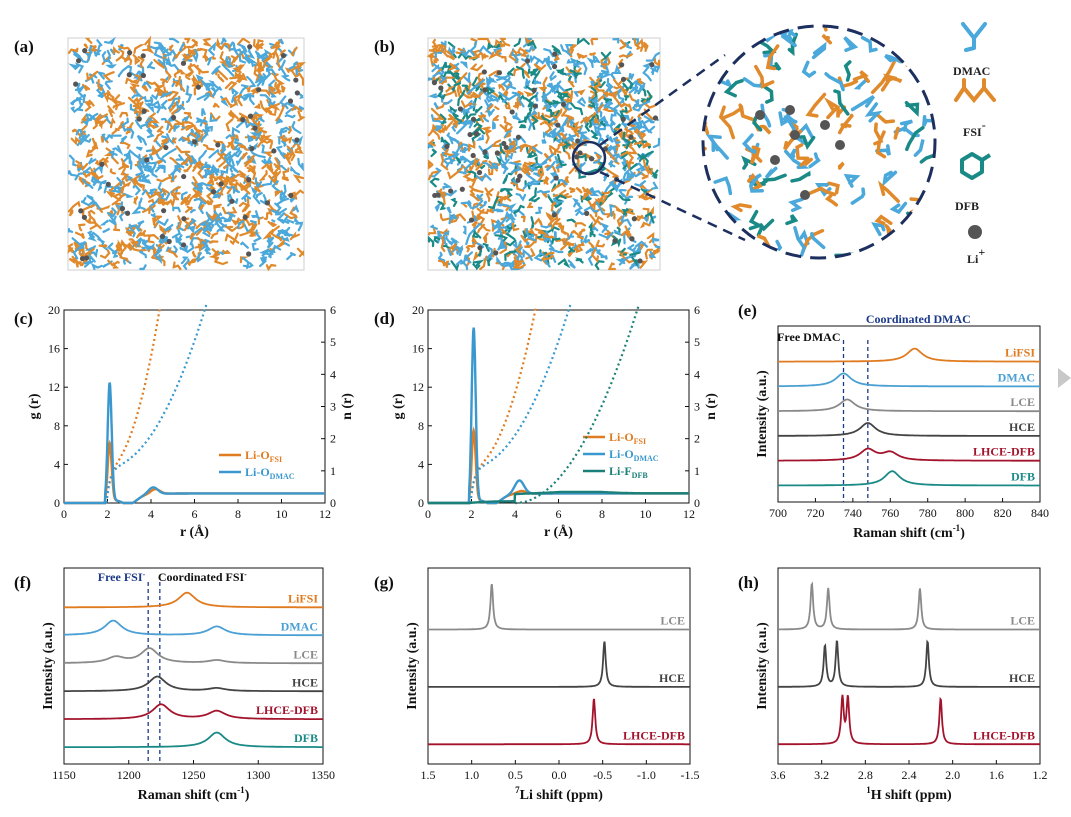  I want to click on y2-axis-label: n (r), so click(711, 406).